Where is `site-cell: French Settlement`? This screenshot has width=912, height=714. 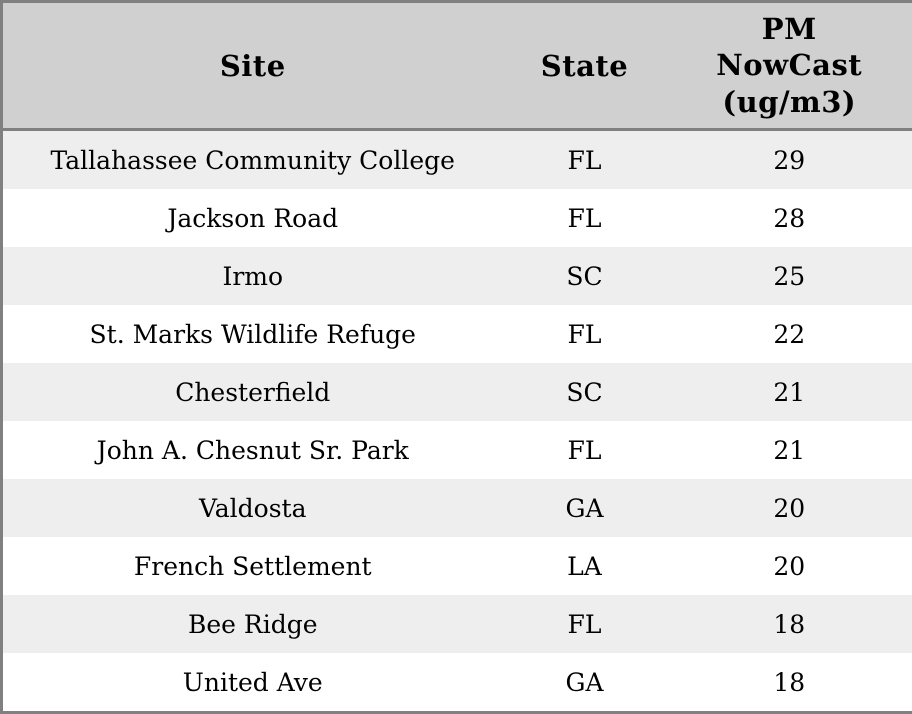
site-cell: French Settlement is located at coordinates (252, 566).